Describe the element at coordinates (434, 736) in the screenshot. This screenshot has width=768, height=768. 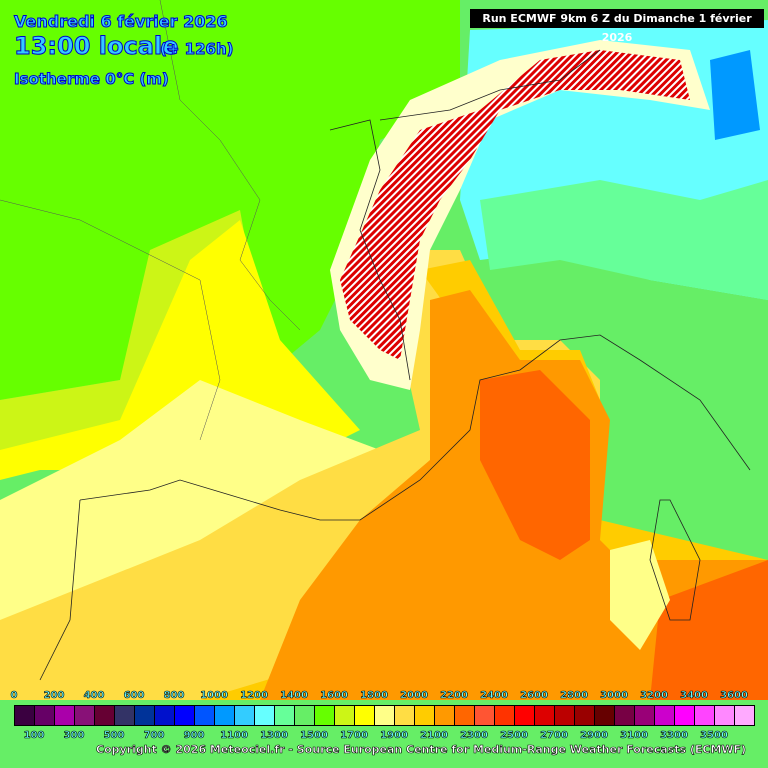
I see `legend-label-bottom: 2100` at that location.